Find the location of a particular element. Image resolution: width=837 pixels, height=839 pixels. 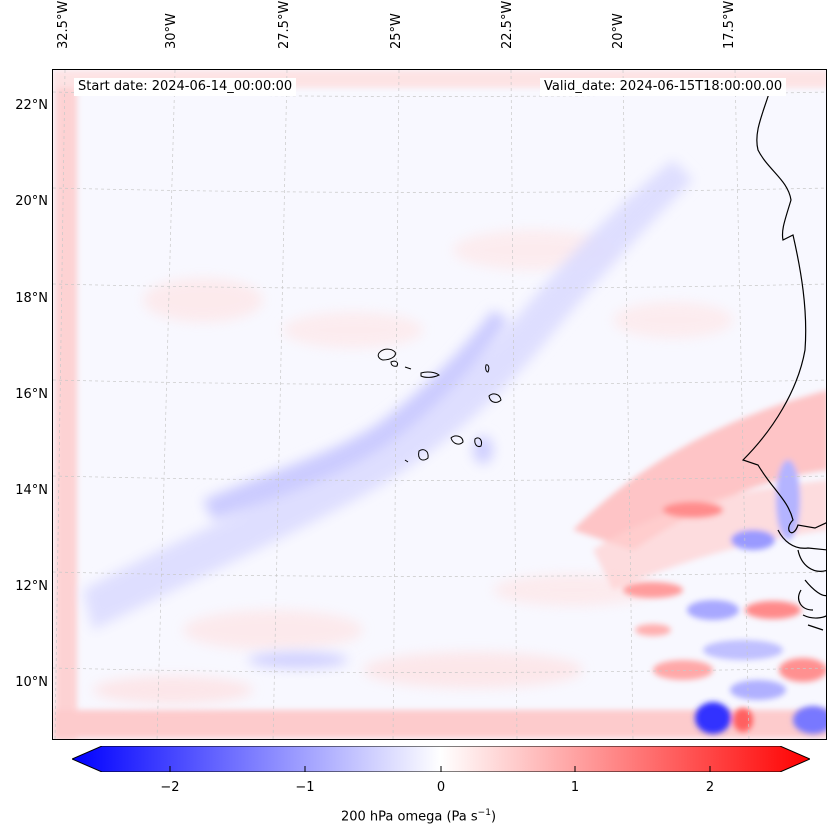

lon-label-20w: 20°W is located at coordinates (618, 31).